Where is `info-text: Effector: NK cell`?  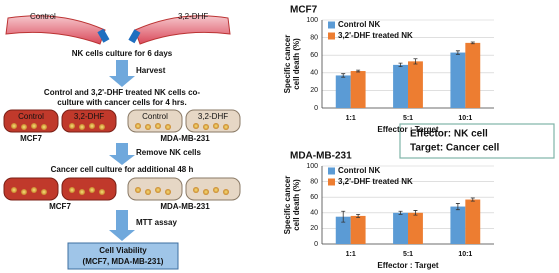 info-text: Effector: NK cell is located at coordinates (449, 134).